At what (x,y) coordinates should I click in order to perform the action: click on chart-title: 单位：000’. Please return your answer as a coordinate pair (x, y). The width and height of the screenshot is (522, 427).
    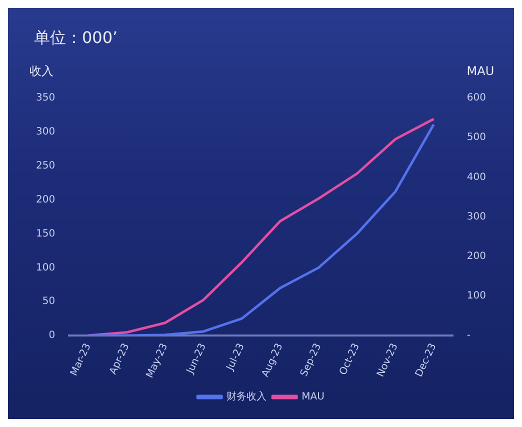
    Looking at the image, I should click on (76, 38).